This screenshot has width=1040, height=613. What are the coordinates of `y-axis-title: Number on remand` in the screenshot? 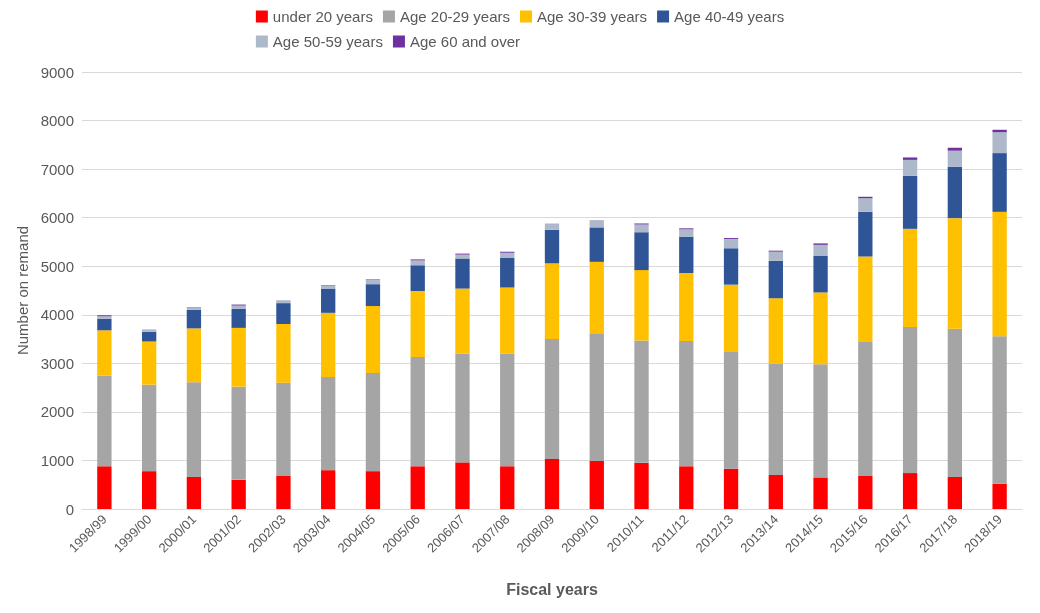 It's located at (22, 290).